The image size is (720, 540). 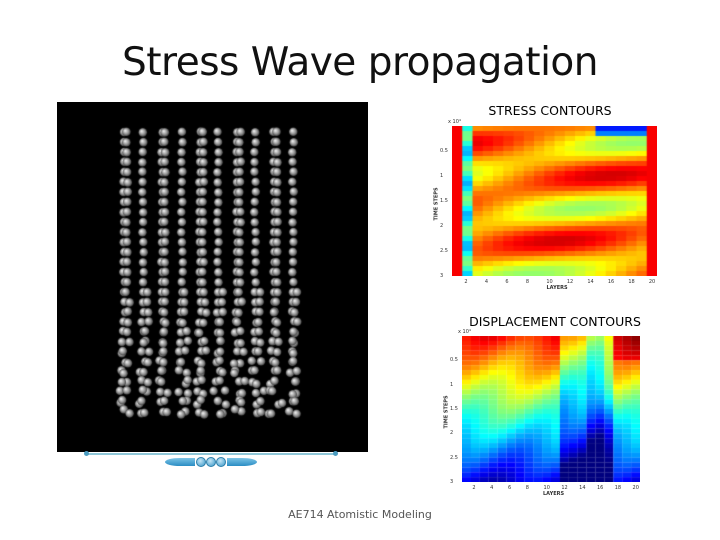 I want to click on slide-title: Stress Wave propagation, so click(x=360, y=62).